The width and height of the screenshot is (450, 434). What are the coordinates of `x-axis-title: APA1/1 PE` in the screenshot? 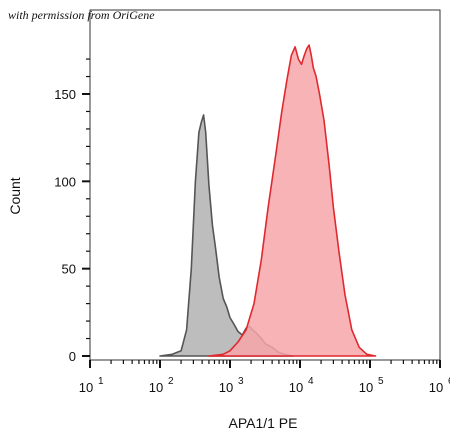 It's located at (262, 423).